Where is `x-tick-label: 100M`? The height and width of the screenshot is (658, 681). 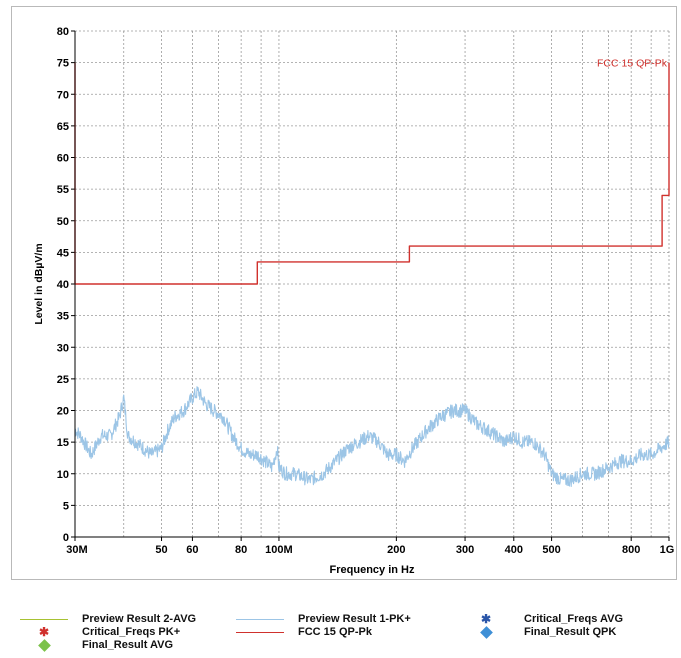
x-tick-label: 100M is located at coordinates (279, 550).